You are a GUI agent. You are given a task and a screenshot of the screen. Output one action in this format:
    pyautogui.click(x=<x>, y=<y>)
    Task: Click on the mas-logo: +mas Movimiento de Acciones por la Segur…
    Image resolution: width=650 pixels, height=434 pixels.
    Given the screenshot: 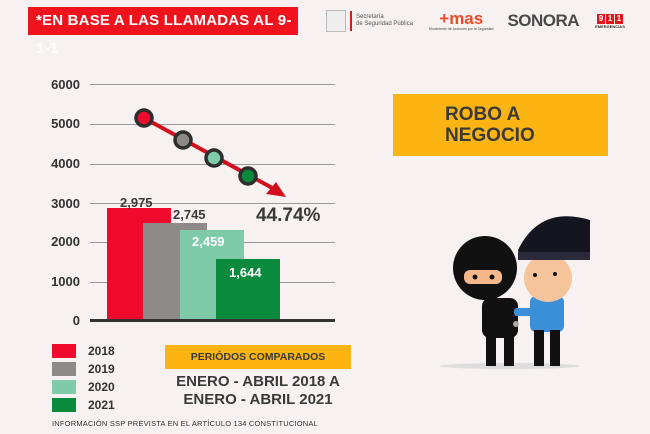 What is the action you would take?
    pyautogui.click(x=461, y=20)
    